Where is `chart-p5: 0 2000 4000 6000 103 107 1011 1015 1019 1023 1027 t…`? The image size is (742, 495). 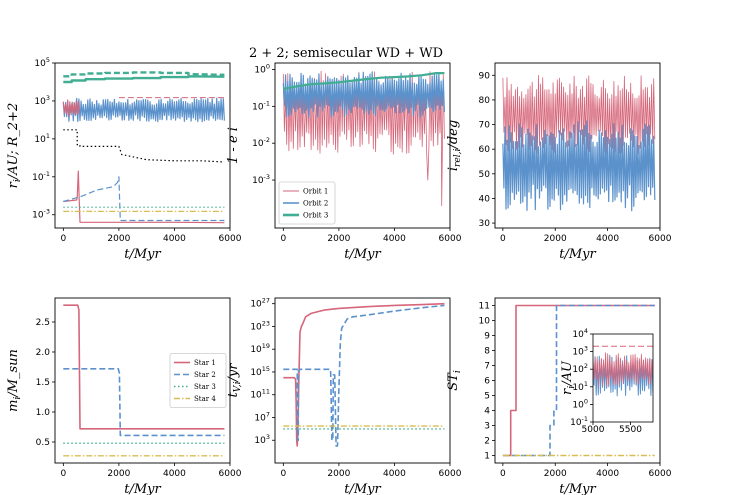 chart-p5: 0 2000 4000 6000 103 107 1011 1015 1019 1023 1027 t… is located at coordinates (344, 396).